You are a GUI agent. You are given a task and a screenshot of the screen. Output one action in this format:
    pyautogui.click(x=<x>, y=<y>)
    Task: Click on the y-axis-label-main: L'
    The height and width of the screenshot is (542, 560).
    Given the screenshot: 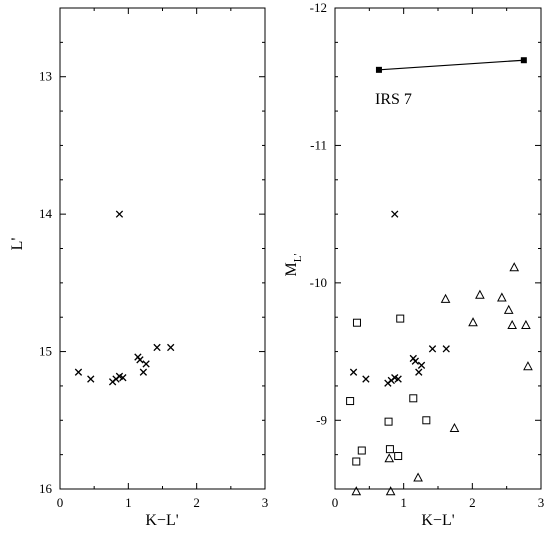 What is the action you would take?
    pyautogui.click(x=17, y=244)
    